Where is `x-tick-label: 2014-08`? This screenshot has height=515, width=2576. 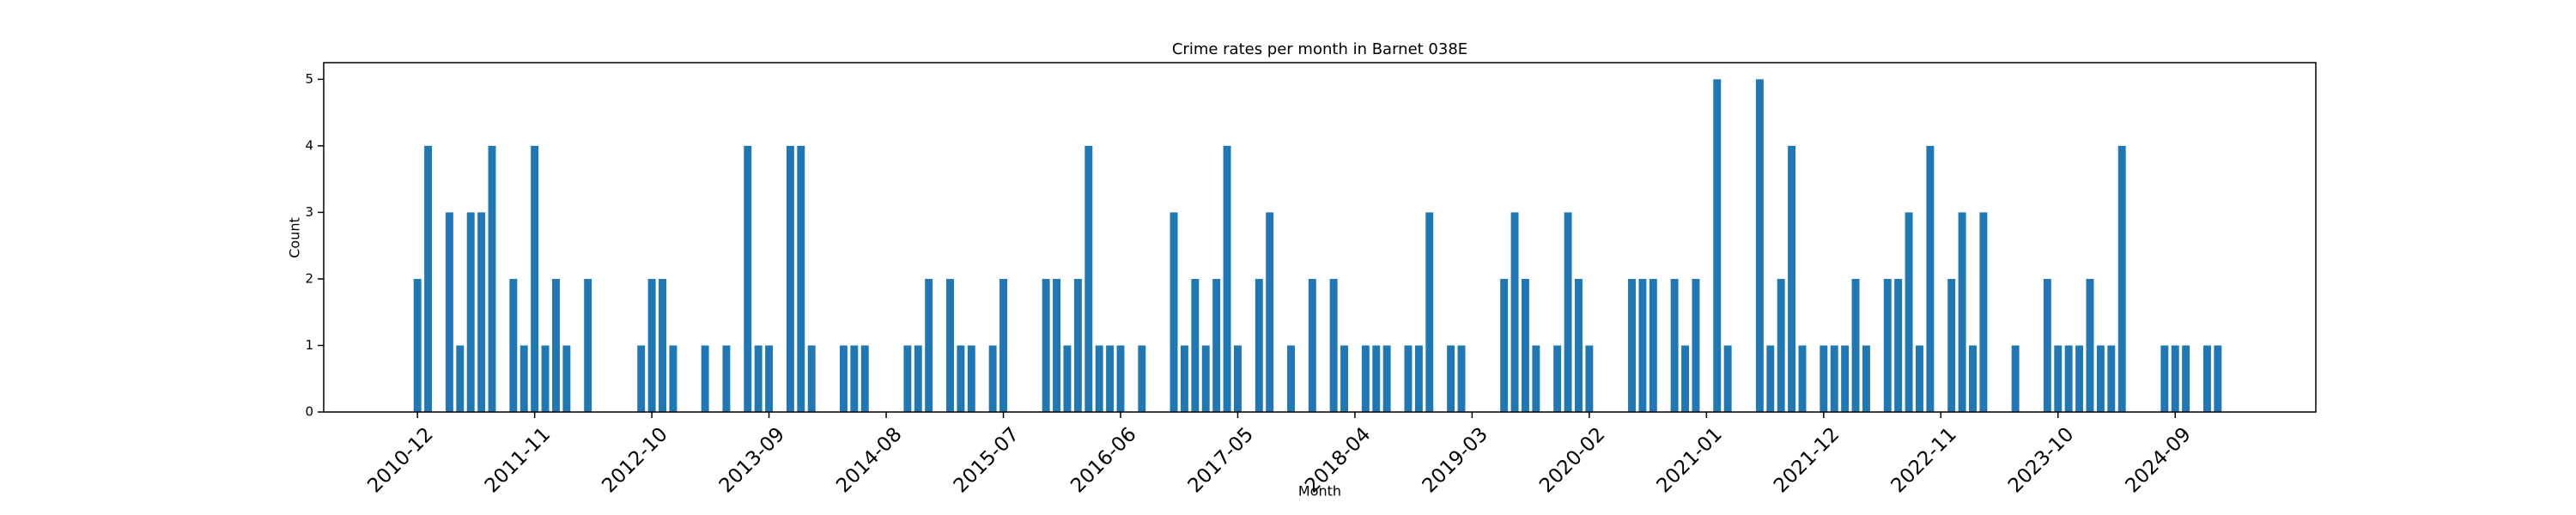
x-tick-label: 2014-08 is located at coordinates (869, 460).